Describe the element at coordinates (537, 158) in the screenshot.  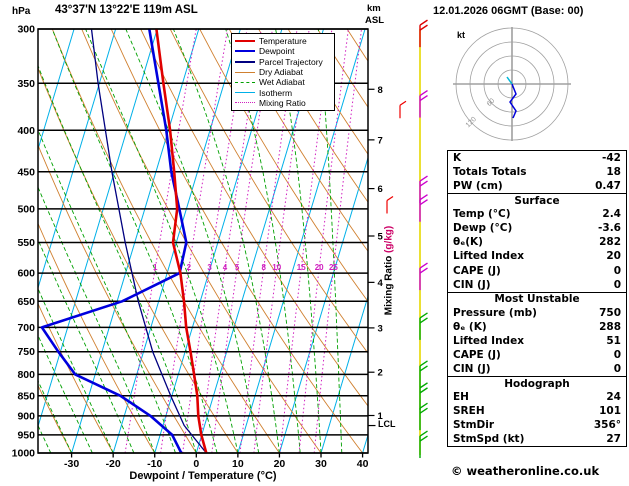
I see `table-row: K -42` at that location.